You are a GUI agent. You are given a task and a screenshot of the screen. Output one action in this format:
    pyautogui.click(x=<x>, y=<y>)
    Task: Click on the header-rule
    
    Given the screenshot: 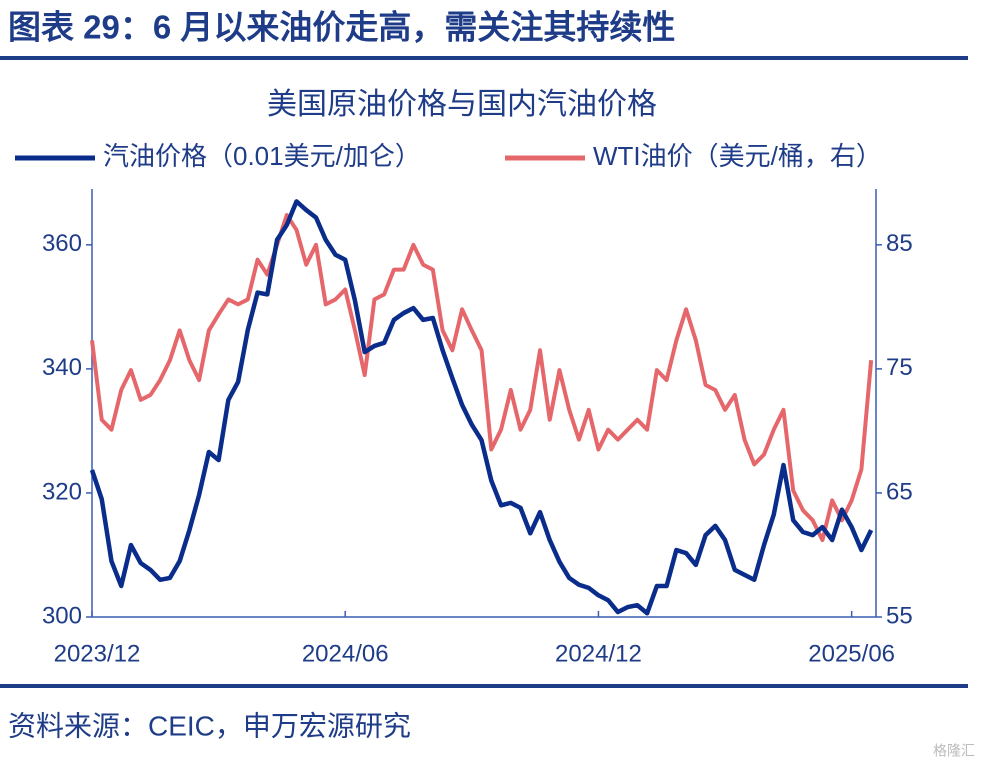 What is the action you would take?
    pyautogui.click(x=484, y=58)
    